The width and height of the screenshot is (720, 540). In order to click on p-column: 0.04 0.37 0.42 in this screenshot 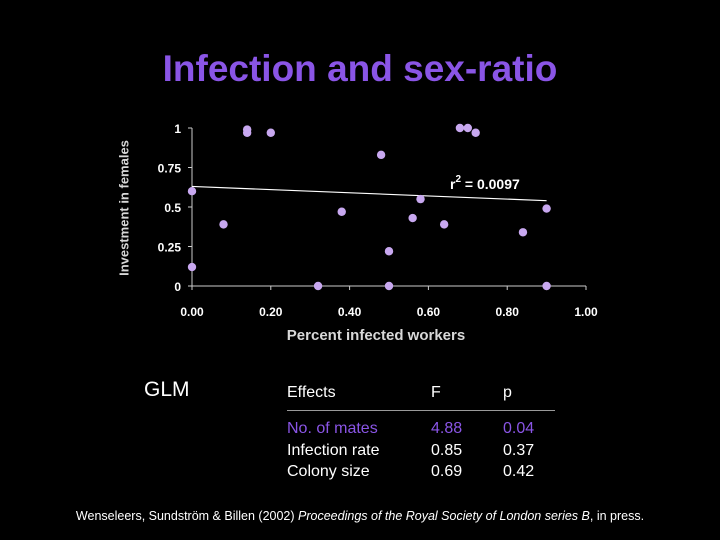, I will do `click(518, 450)`.